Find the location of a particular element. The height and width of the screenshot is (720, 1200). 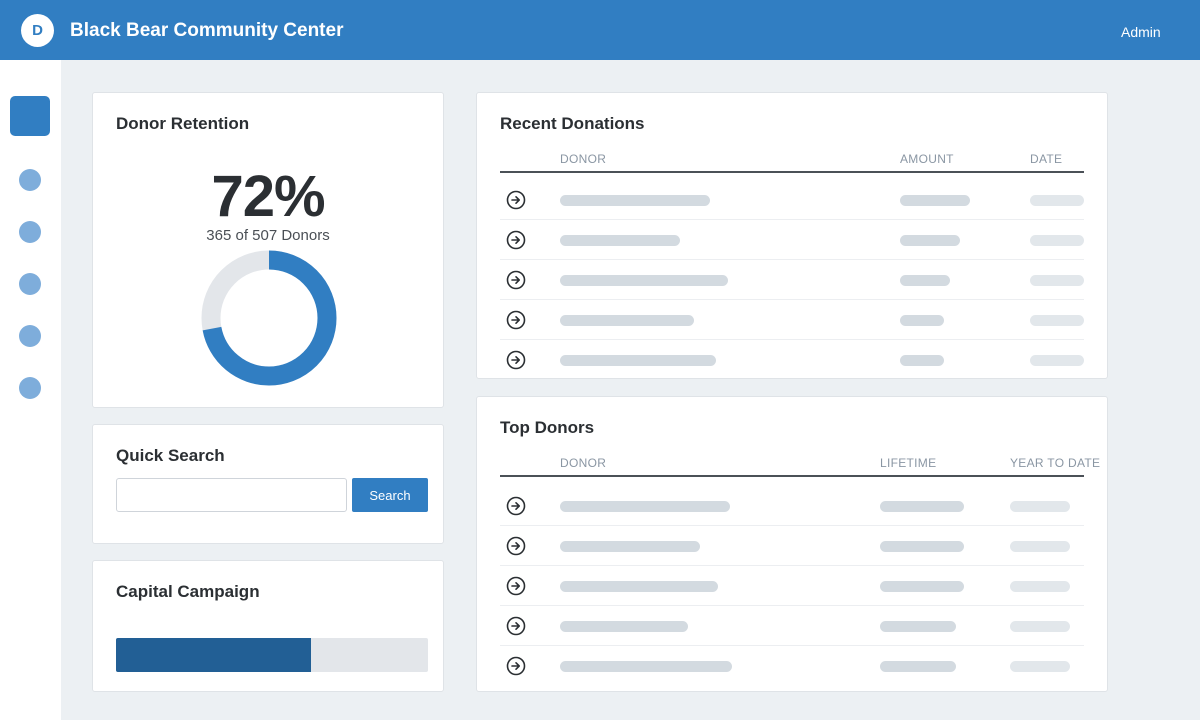

col-header-lifetime: LIFETIME is located at coordinates (908, 463).